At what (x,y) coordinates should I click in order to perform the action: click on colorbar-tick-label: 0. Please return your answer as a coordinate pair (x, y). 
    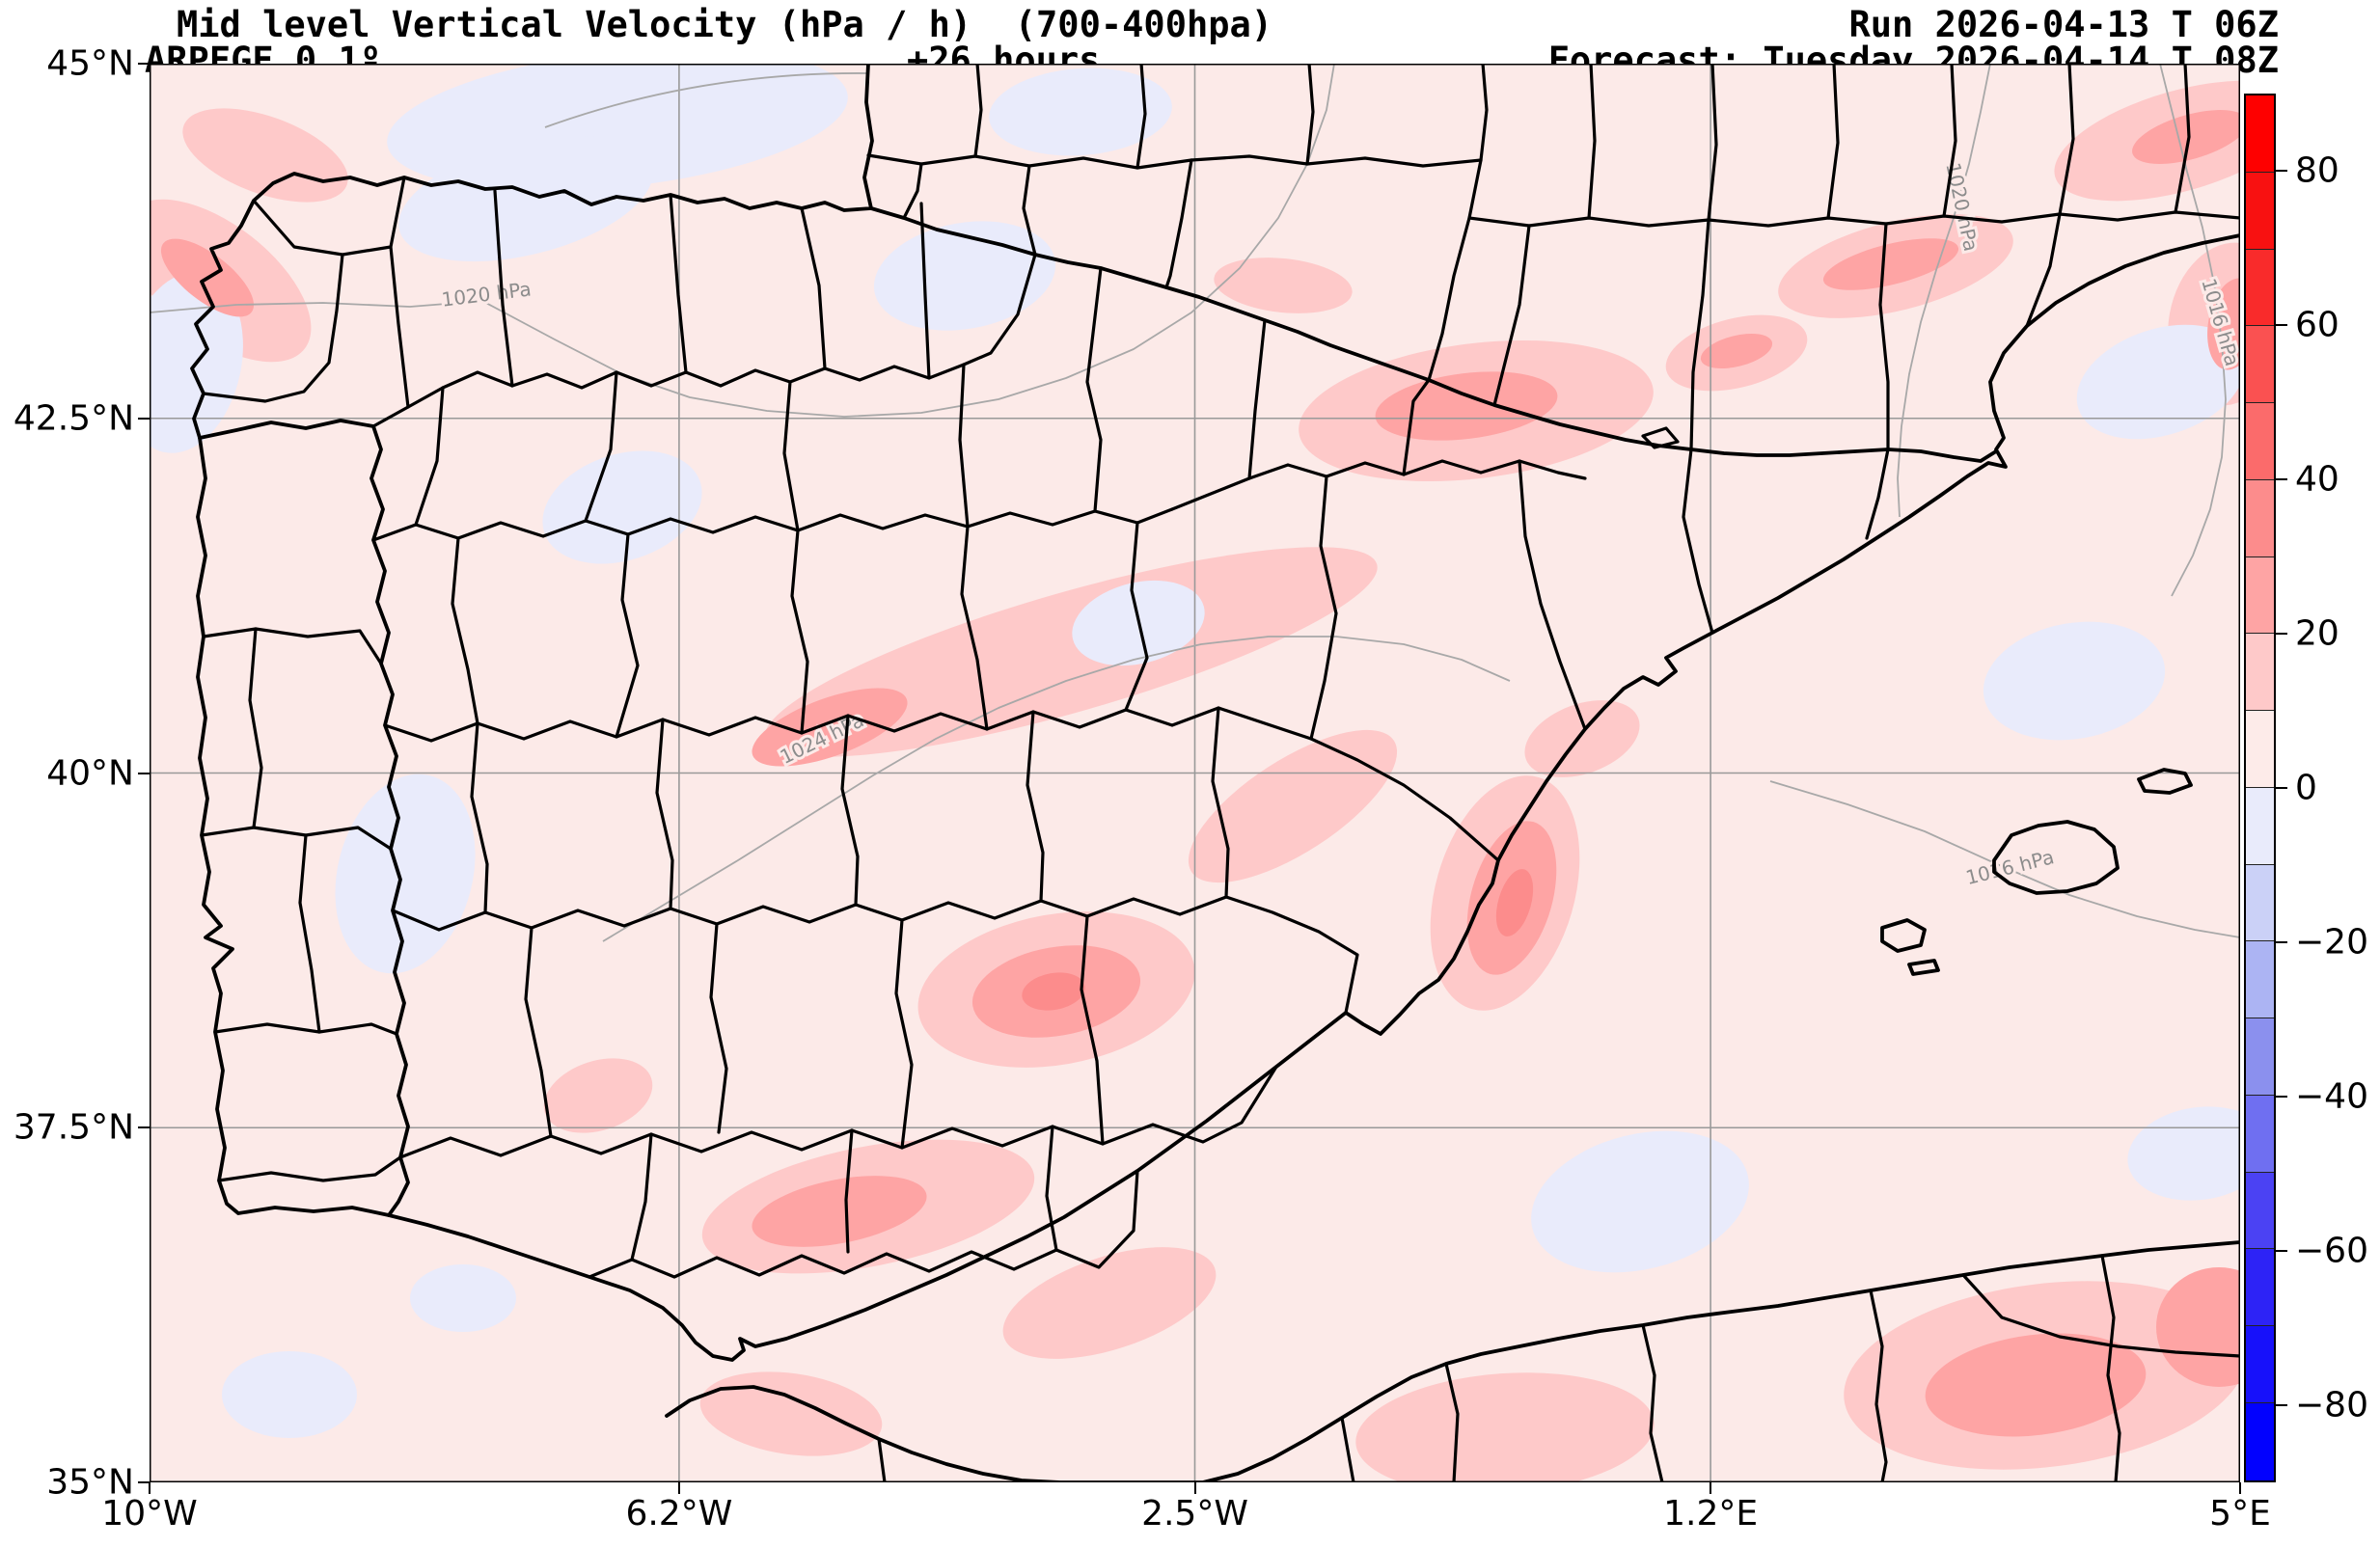
    Looking at the image, I should click on (2306, 788).